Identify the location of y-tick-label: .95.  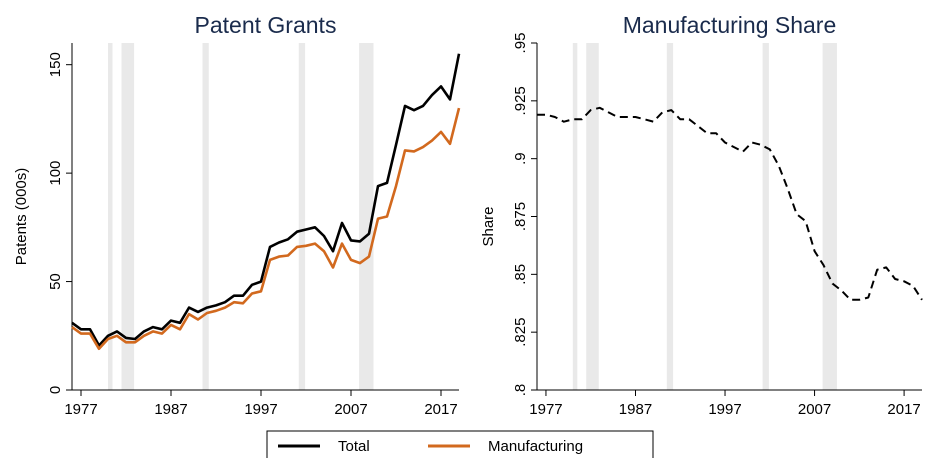
(520, 43).